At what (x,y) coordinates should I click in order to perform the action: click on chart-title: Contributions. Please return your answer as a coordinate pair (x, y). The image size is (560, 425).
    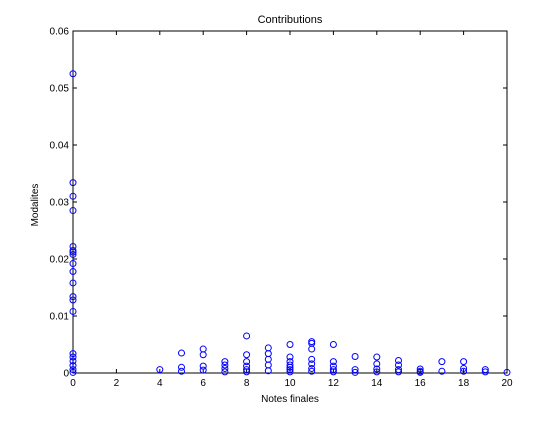
    Looking at the image, I should click on (290, 20).